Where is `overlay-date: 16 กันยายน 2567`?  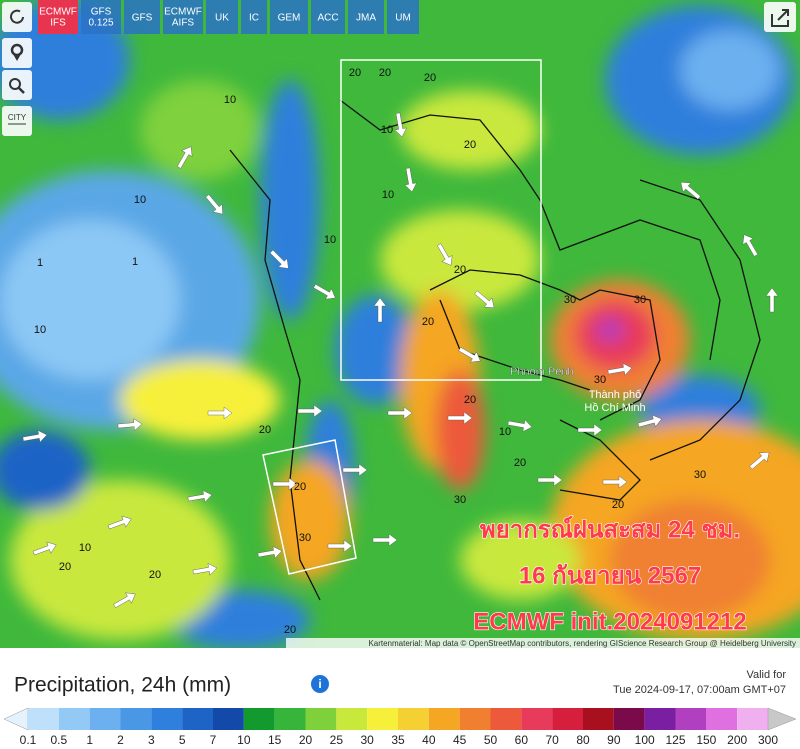
overlay-date: 16 กันยายน 2567 is located at coordinates (610, 575).